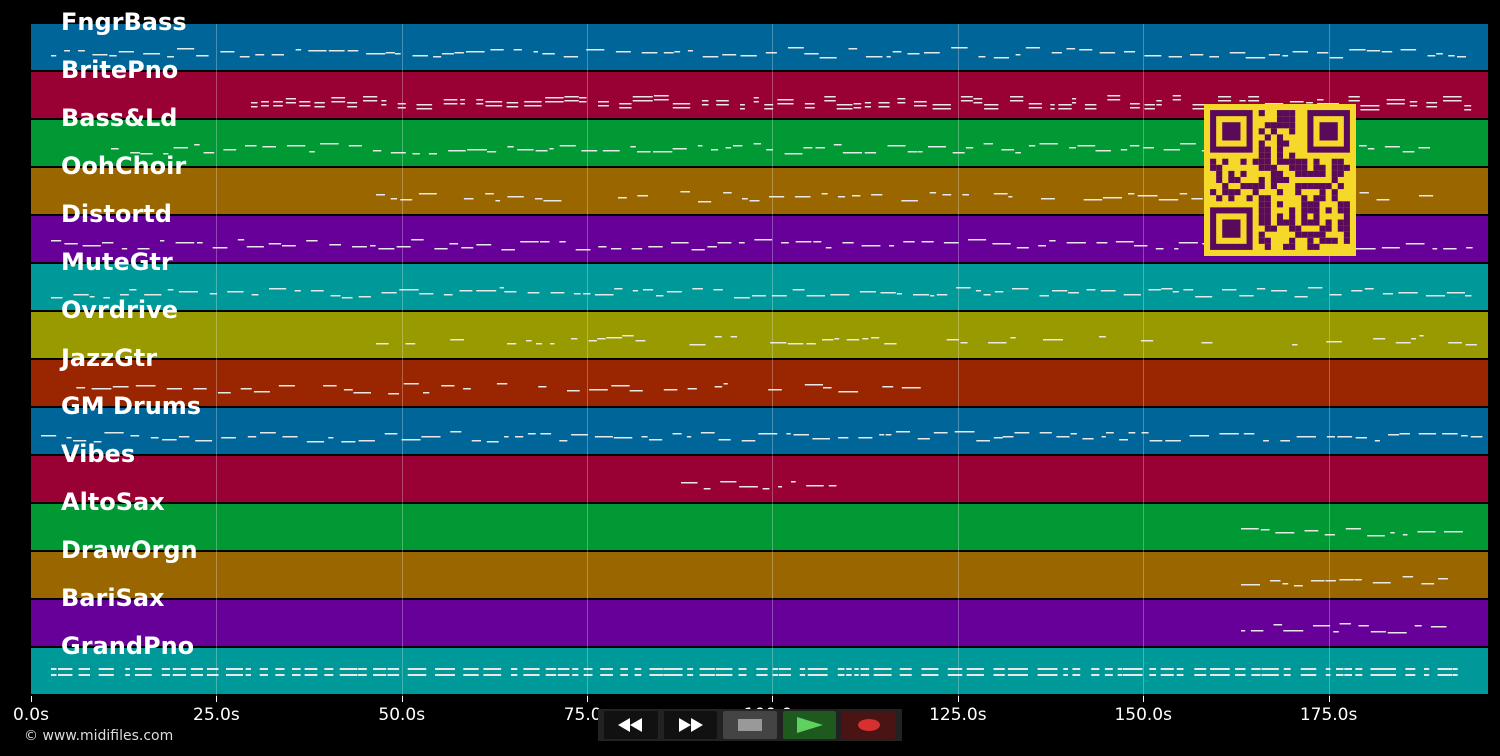 The width and height of the screenshot is (1500, 756). I want to click on track-label: JazzGtr, so click(109, 358).